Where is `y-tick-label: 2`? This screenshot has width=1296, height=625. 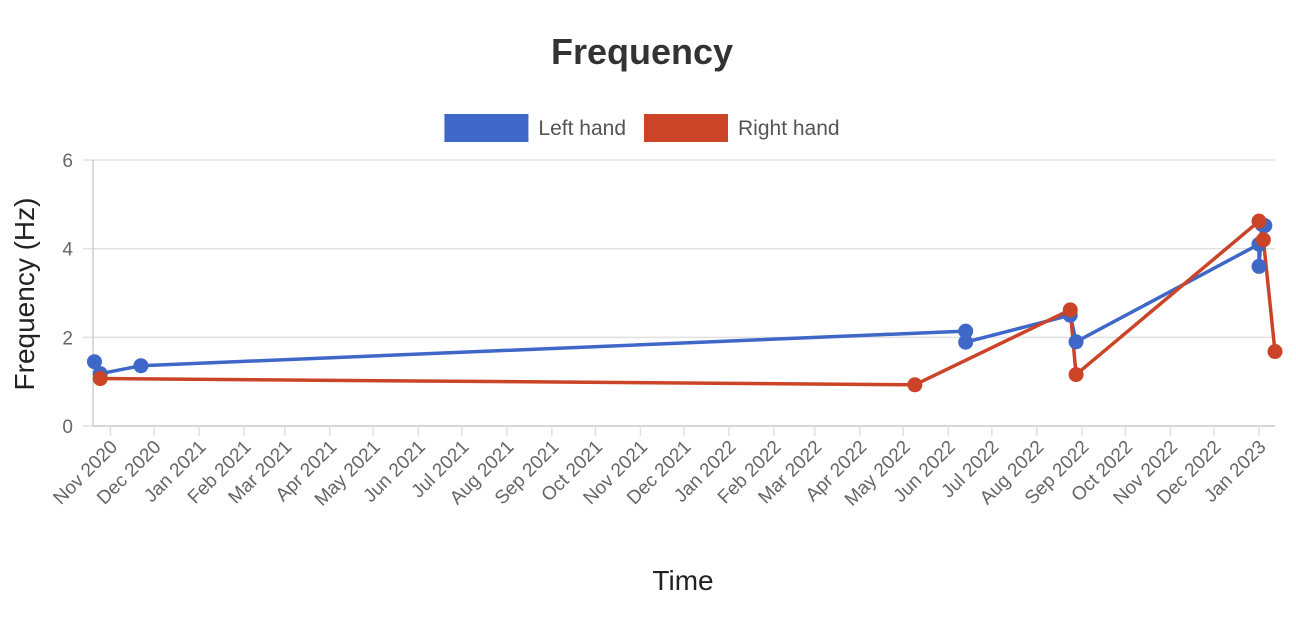
y-tick-label: 2 is located at coordinates (67, 338).